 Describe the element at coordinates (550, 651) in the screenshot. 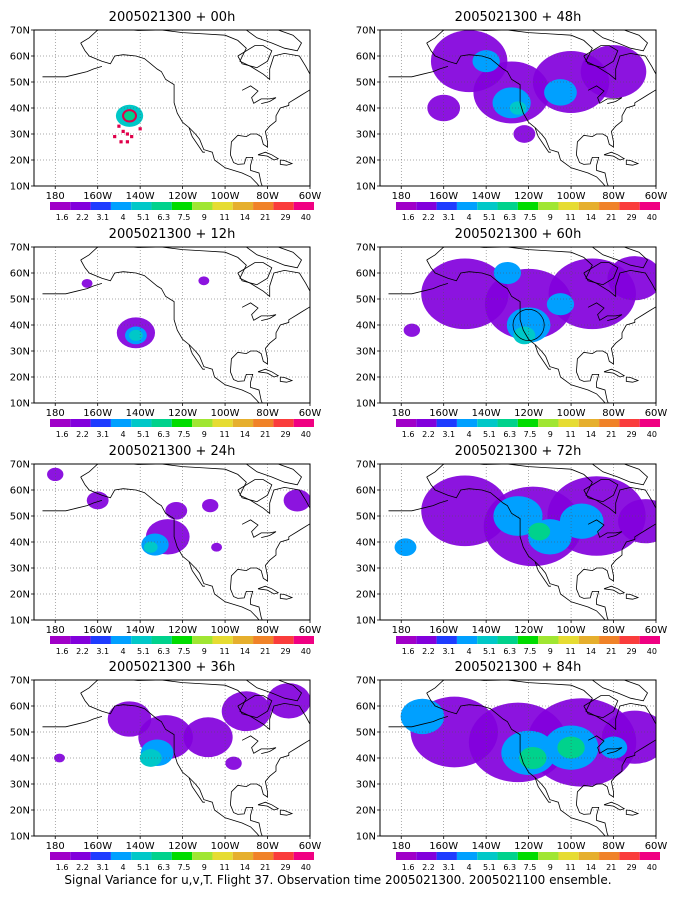

I see `colorbar-label: 9` at that location.